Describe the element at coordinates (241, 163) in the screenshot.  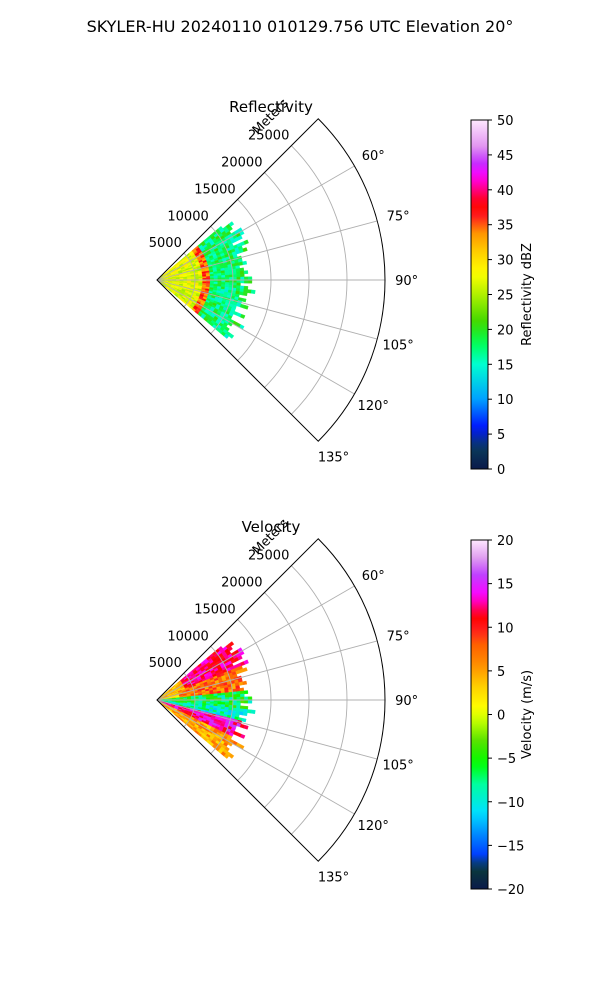
I see `radial-tick-label: 20000` at that location.